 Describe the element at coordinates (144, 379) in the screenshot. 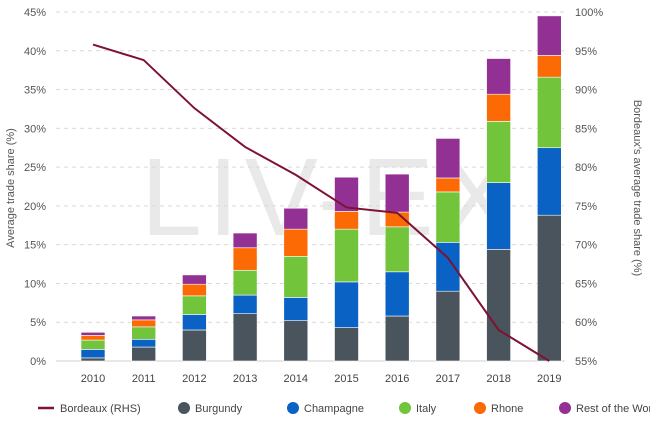

I see `x-tick-label: 2011` at that location.